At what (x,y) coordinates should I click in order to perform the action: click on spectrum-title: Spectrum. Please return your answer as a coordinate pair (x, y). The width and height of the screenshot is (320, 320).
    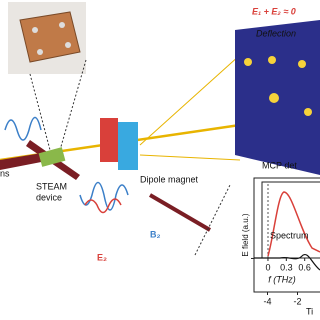
    Looking at the image, I should click on (289, 235).